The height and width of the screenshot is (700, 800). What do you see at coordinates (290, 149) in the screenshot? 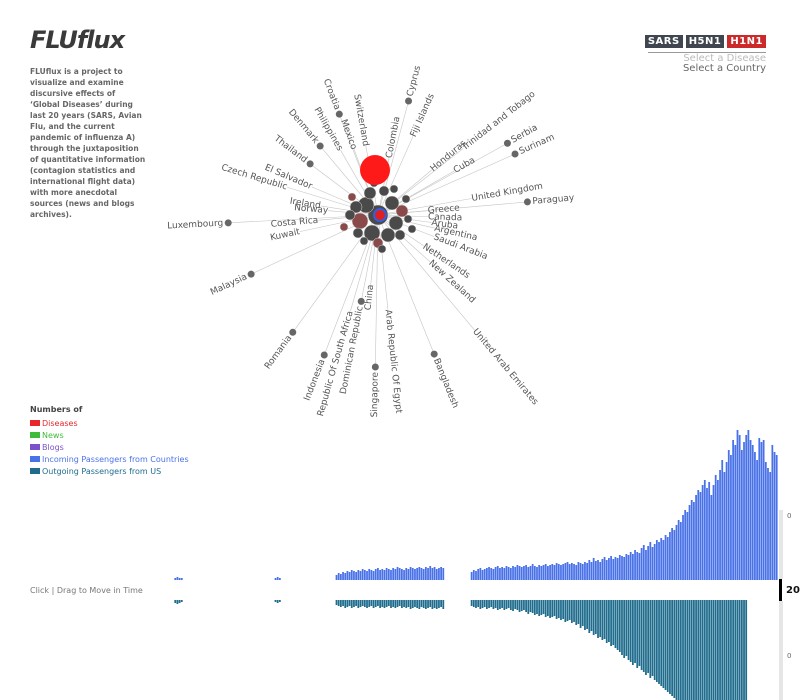
I see `country-label-33: Thailand` at bounding box center [290, 149].